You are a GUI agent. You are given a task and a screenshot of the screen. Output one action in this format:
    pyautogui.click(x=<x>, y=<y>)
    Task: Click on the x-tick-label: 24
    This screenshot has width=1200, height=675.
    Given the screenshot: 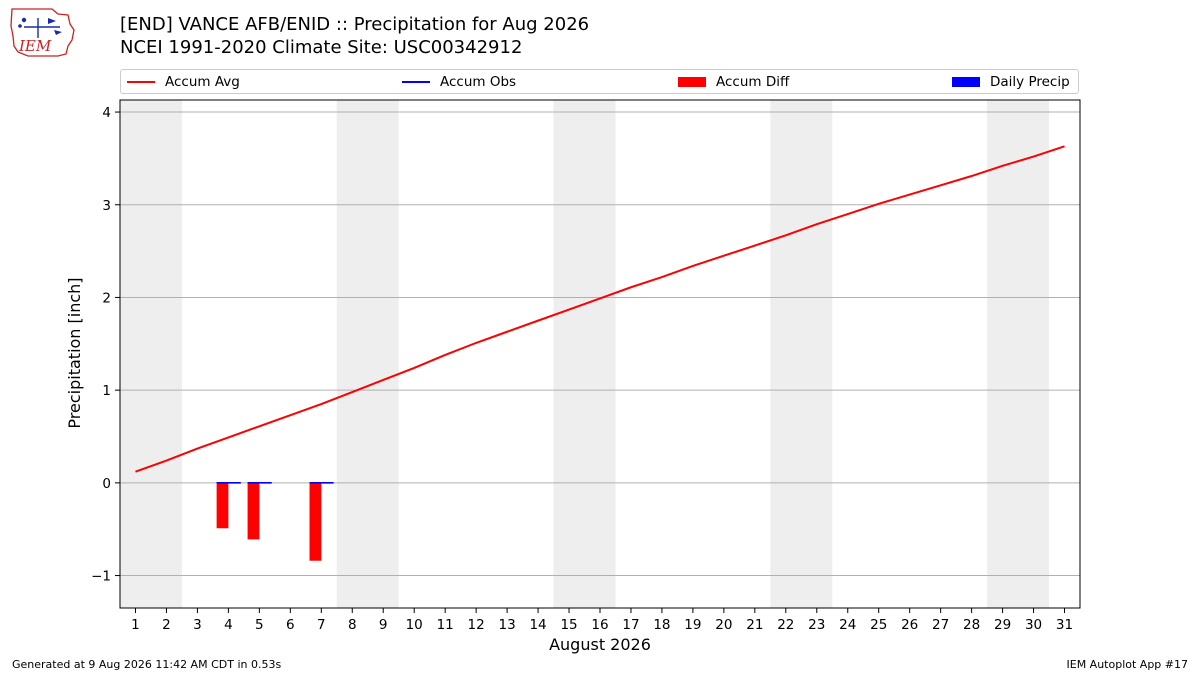 What is the action you would take?
    pyautogui.click(x=847, y=625)
    